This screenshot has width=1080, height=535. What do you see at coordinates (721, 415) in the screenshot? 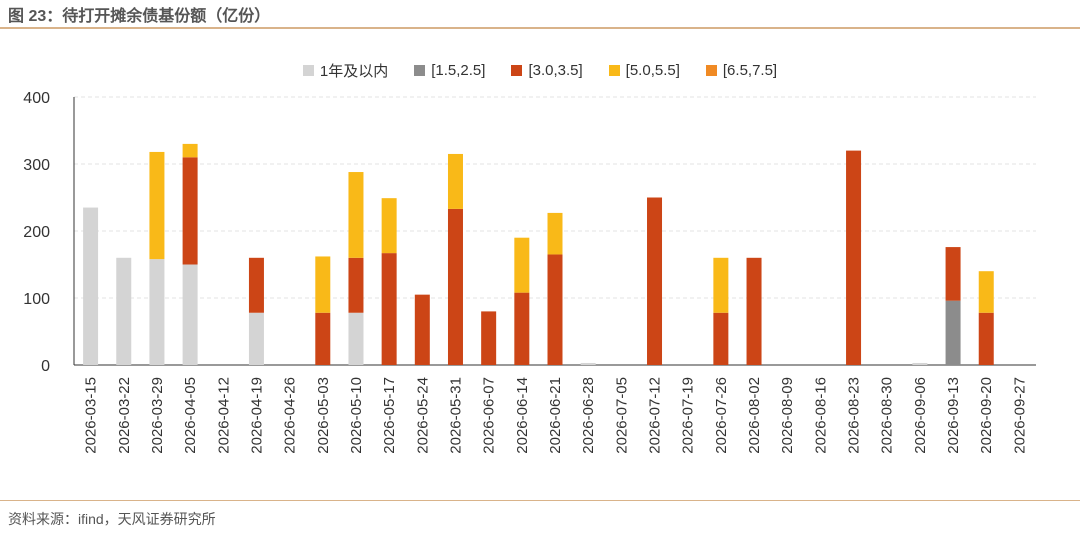
I see `x-tick-label: 2026-07-26` at bounding box center [721, 415].